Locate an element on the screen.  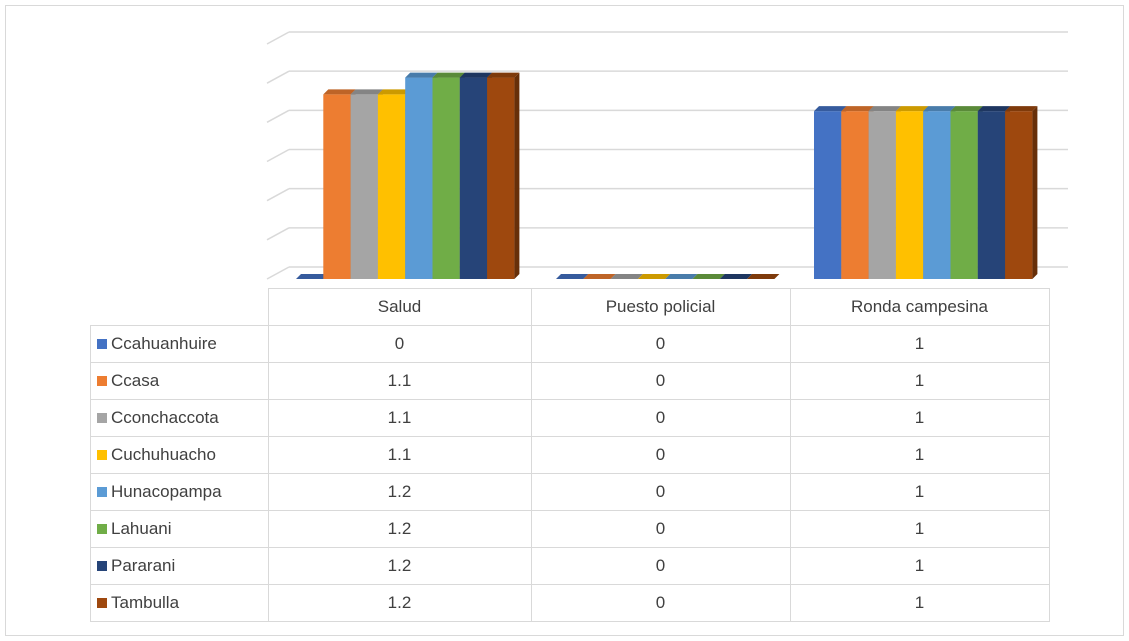
series-name: Cconchaccota is located at coordinates (165, 417).